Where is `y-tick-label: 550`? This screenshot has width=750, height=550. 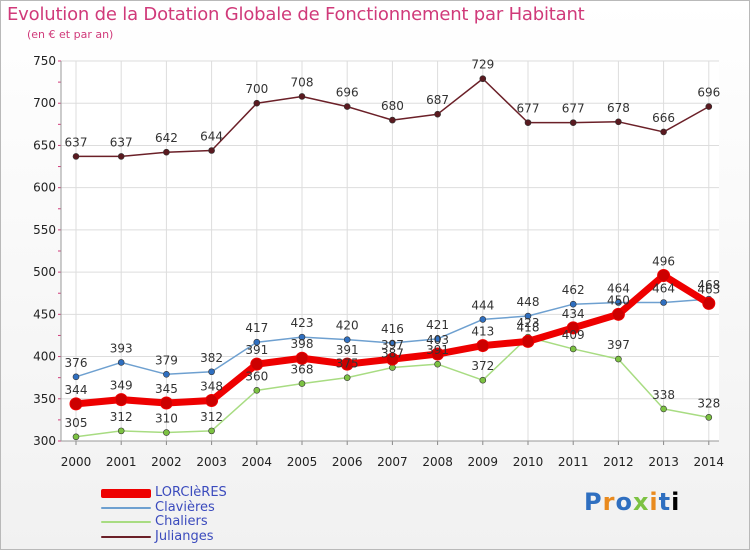 y-tick-label: 550 is located at coordinates (44, 230).